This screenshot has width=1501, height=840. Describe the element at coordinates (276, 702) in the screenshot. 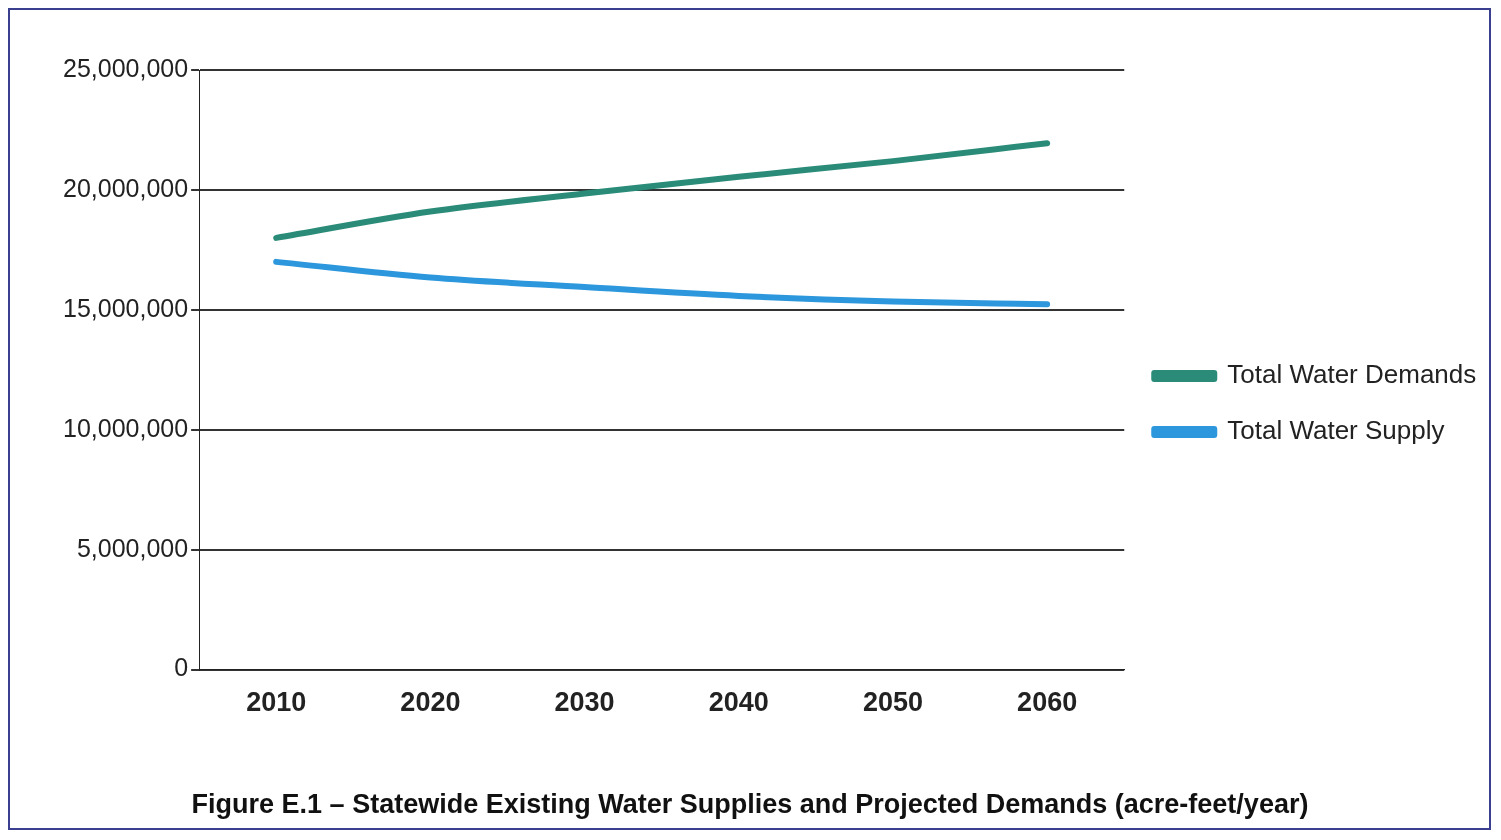

I see `x-tick-label: 2010` at that location.